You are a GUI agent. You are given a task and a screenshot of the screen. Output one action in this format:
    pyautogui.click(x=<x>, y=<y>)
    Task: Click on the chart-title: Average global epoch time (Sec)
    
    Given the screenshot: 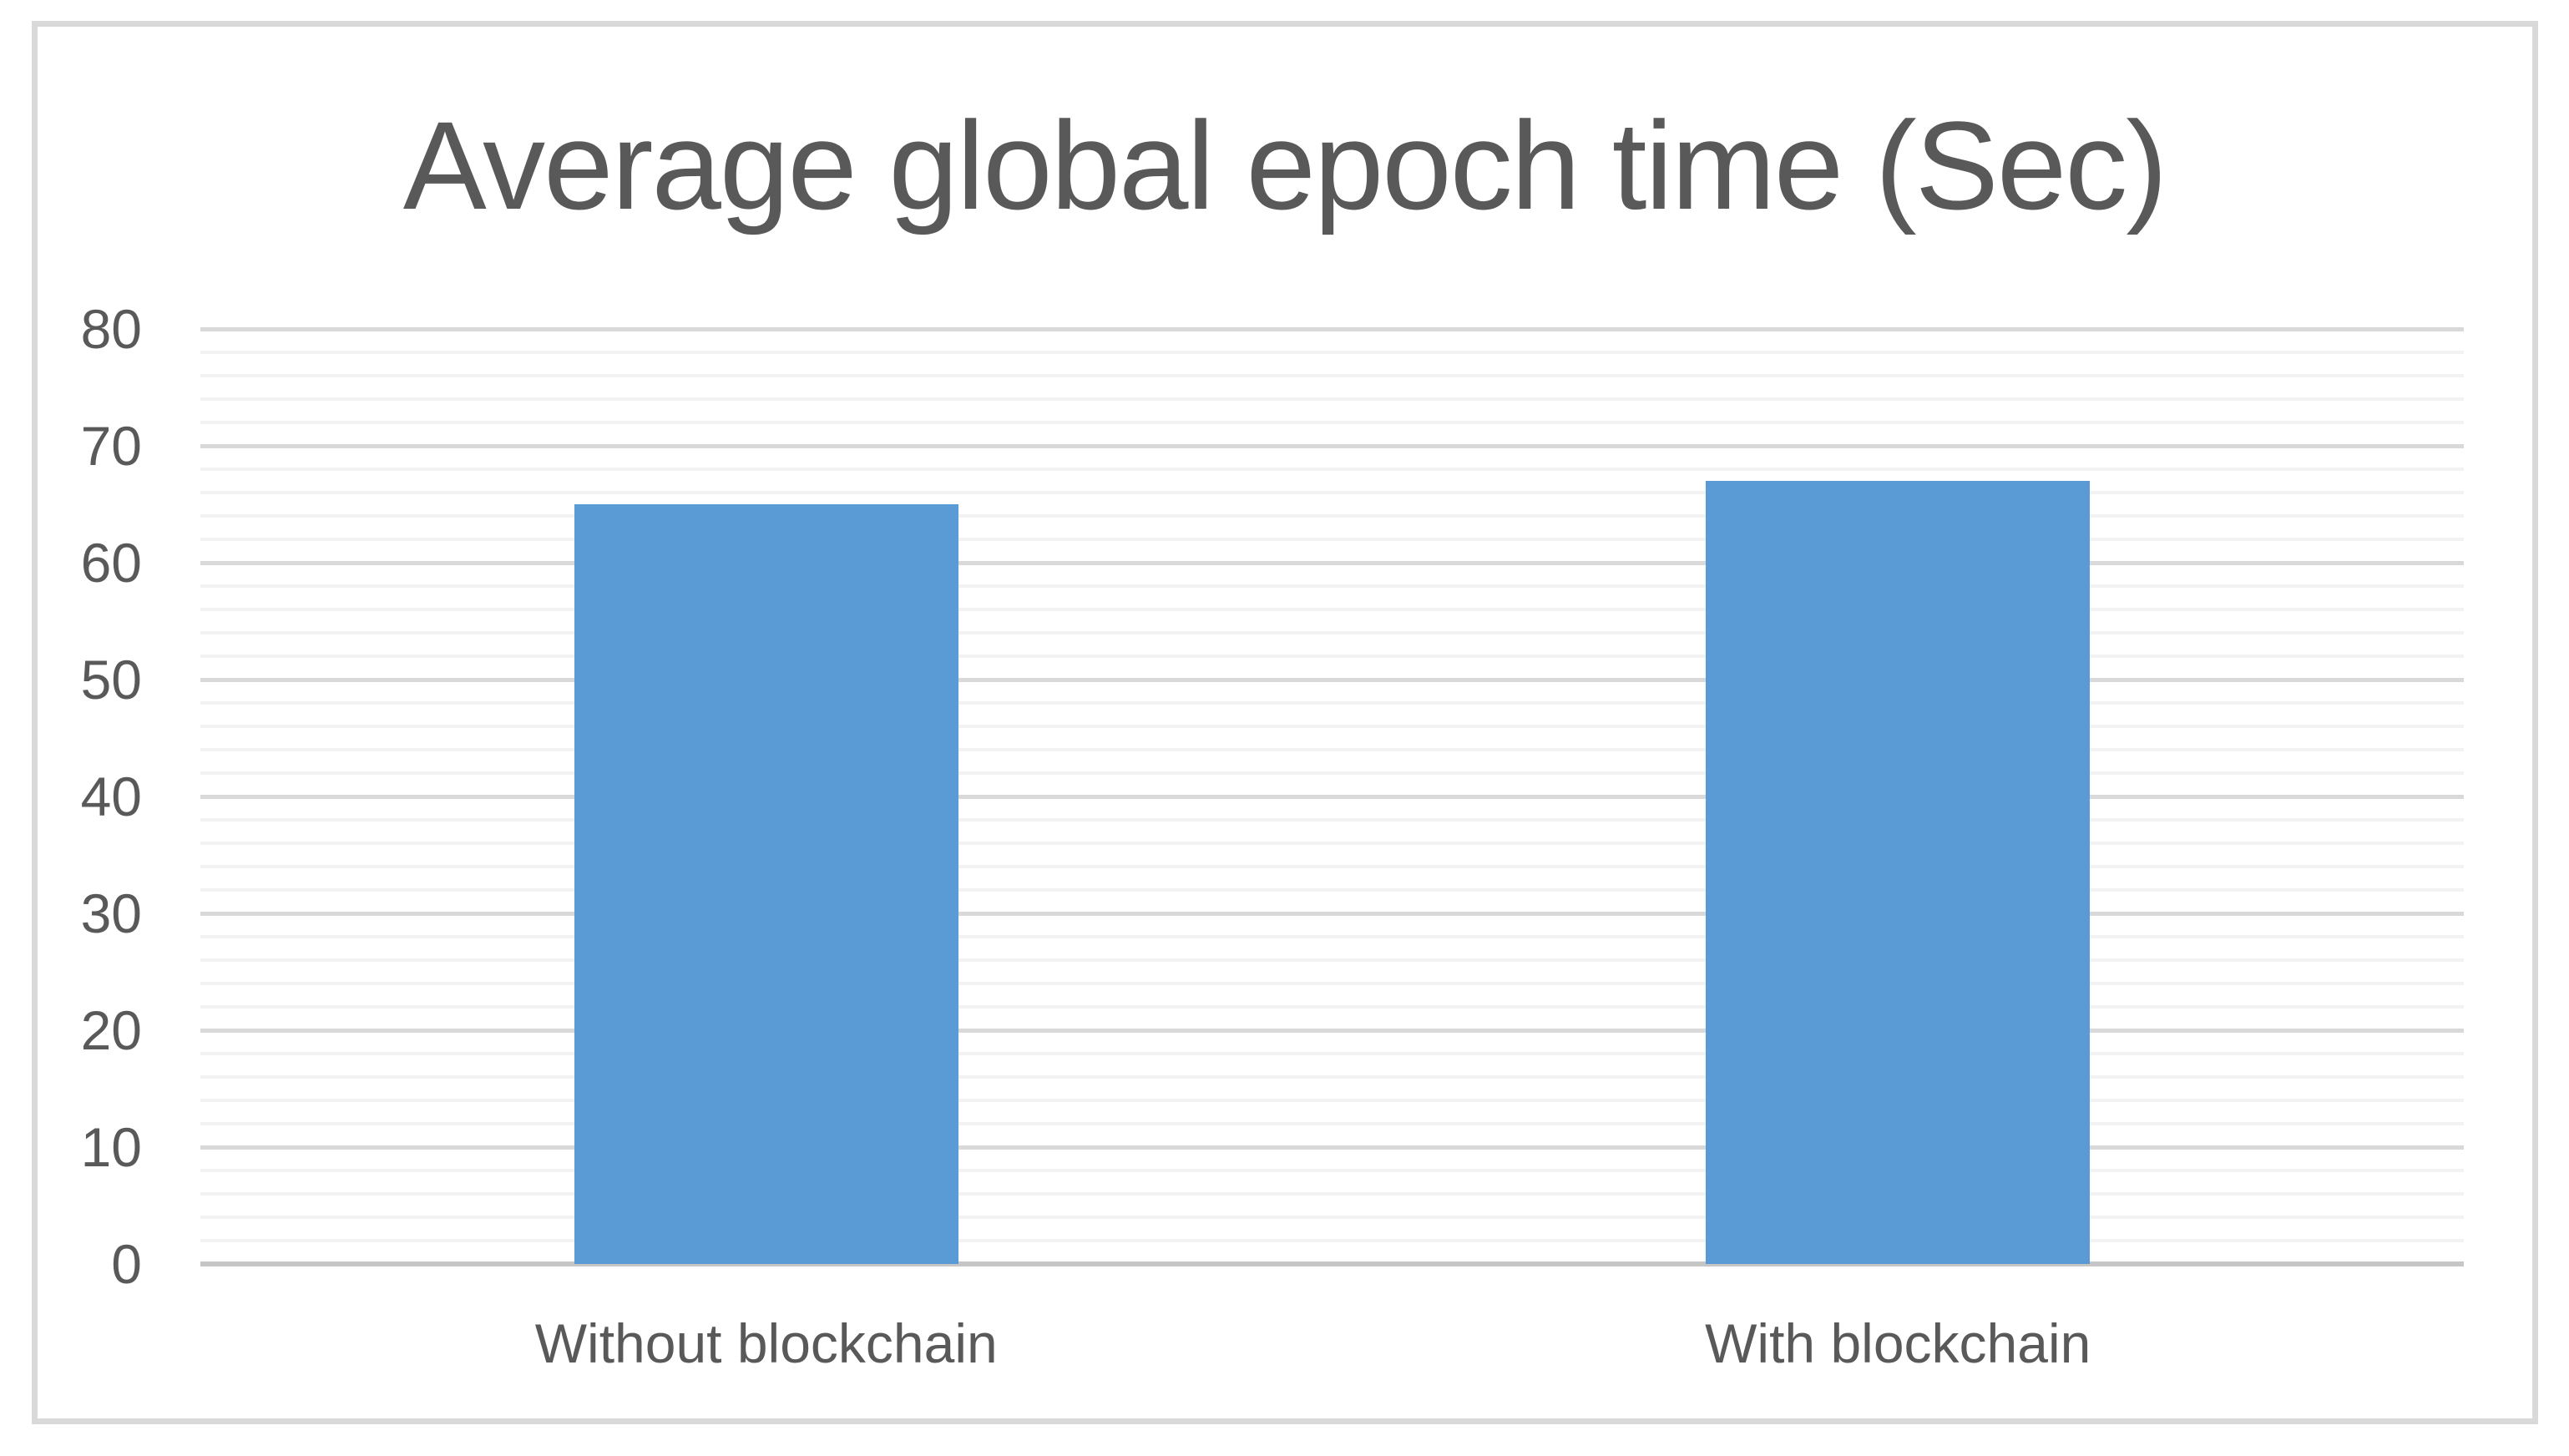 What is the action you would take?
    pyautogui.click(x=1285, y=165)
    